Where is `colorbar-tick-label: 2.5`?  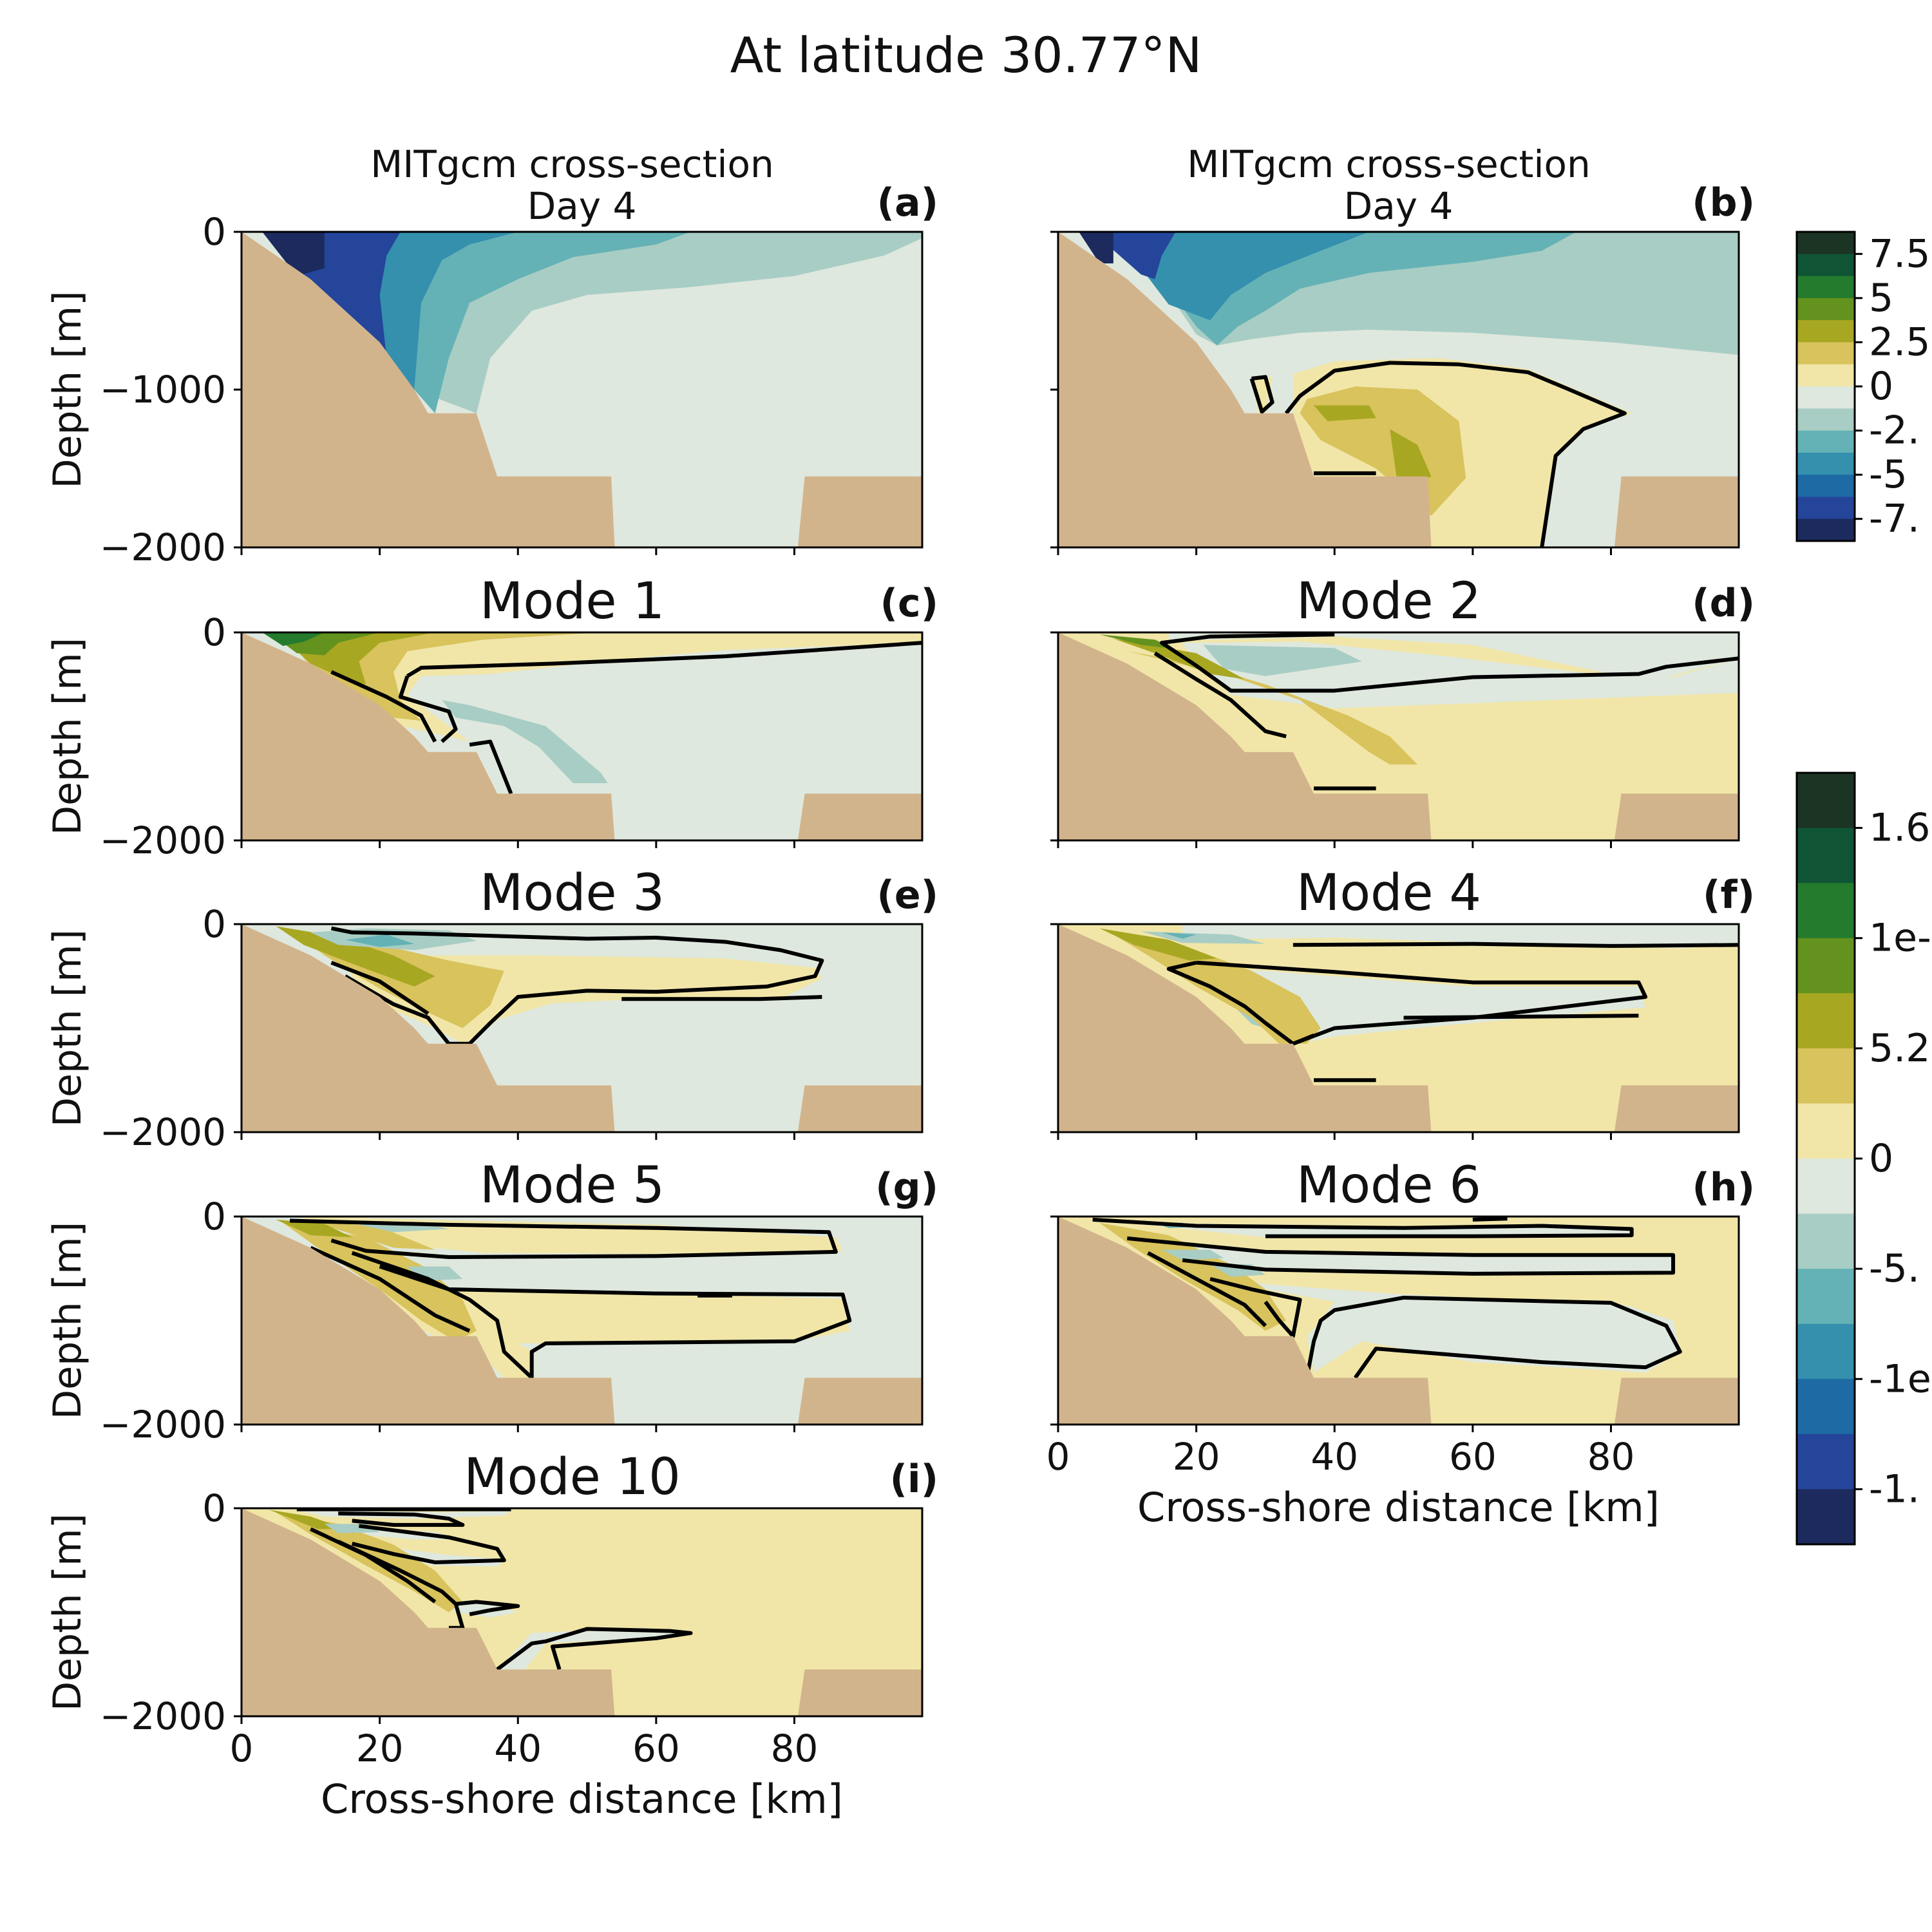 colorbar-tick-label: 2.5 is located at coordinates (1900, 342).